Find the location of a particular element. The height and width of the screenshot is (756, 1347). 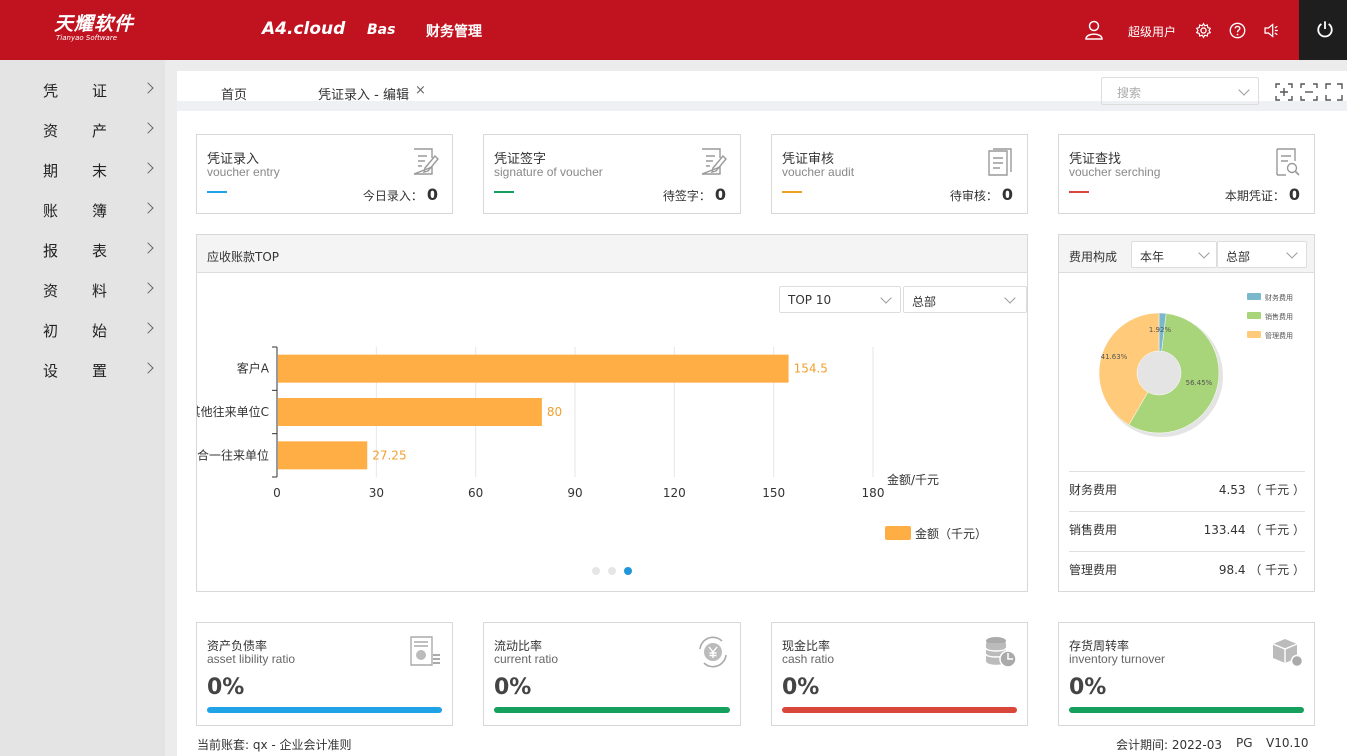

ratio-subtitle: current ratio is located at coordinates (526, 659).